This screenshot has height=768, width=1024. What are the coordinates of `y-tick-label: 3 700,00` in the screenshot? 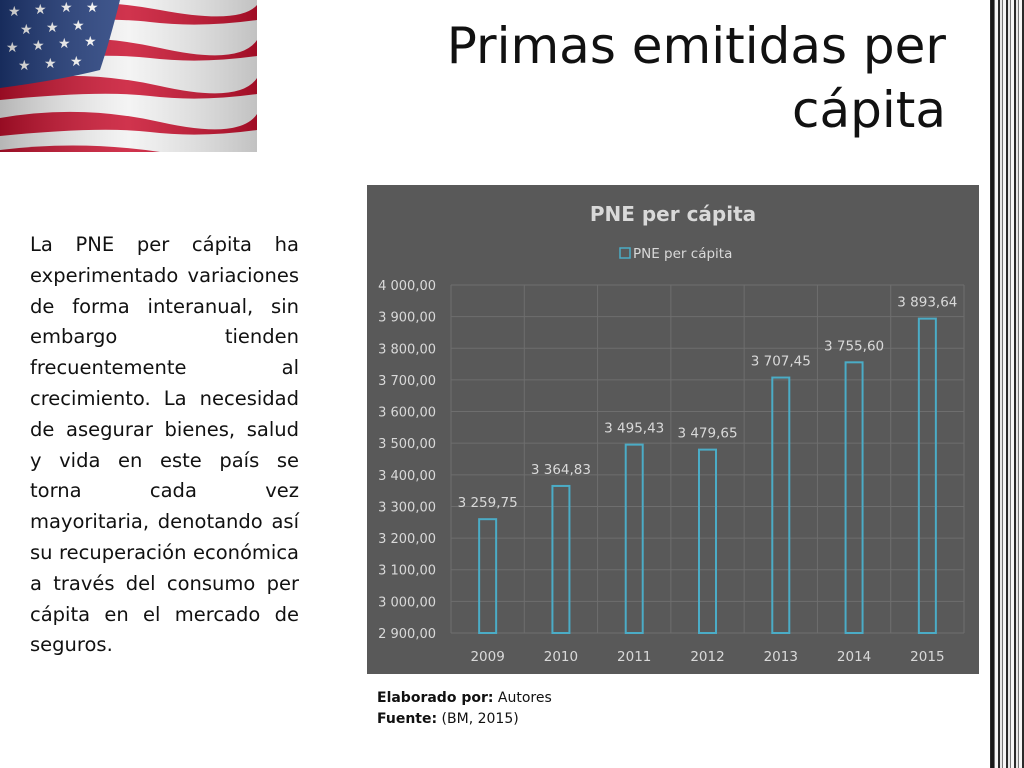 It's located at (407, 381).